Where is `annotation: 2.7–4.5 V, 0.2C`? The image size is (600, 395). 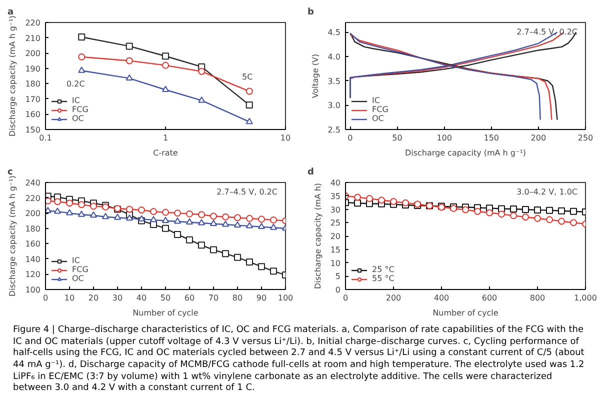
annotation: 2.7–4.5 V, 0.2C is located at coordinates (547, 32).